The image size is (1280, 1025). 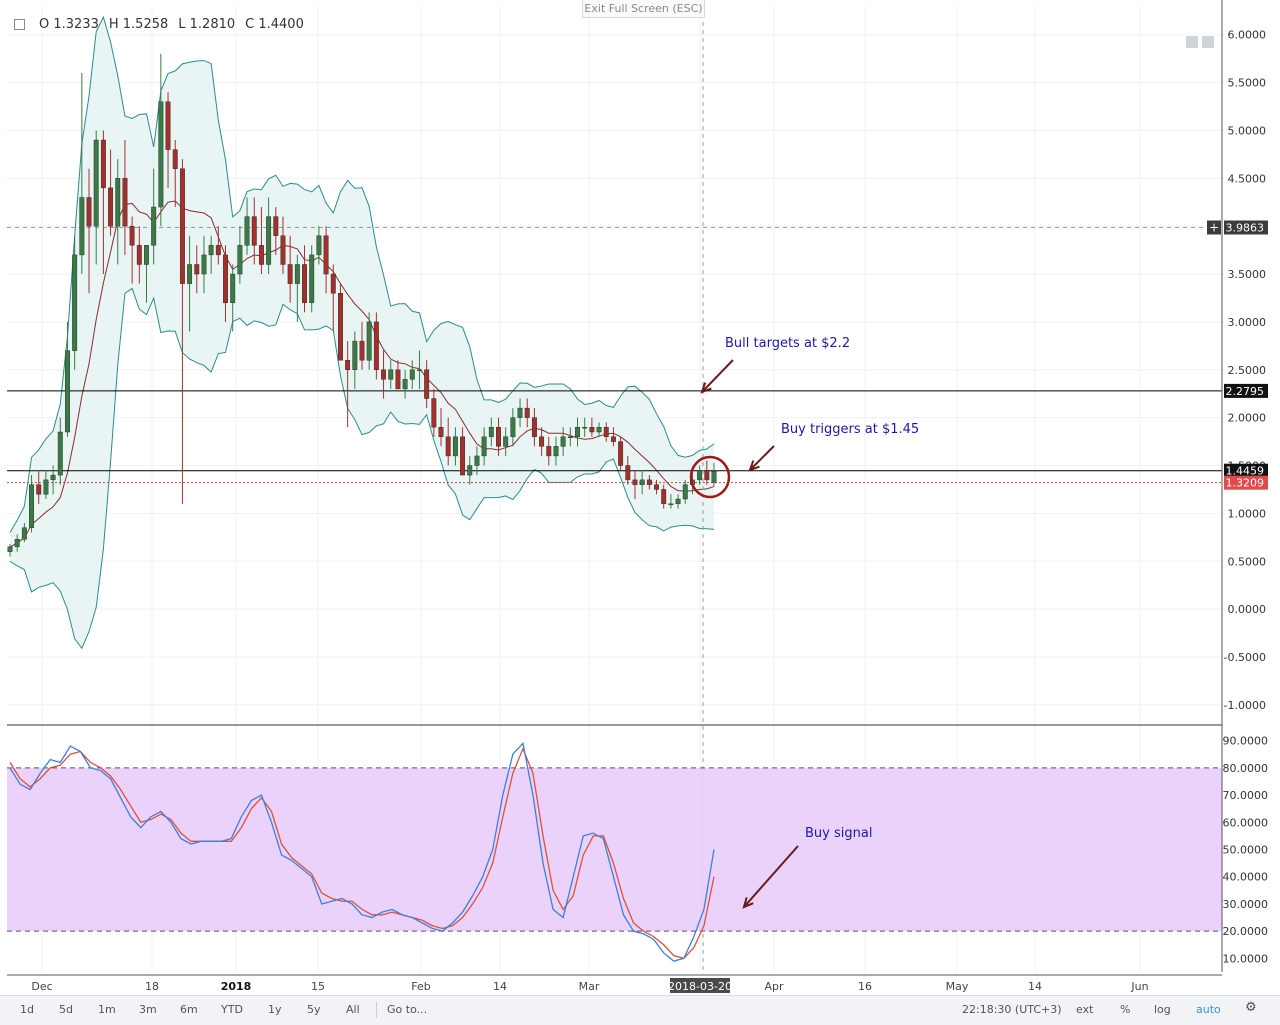 What do you see at coordinates (318, 986) in the screenshot?
I see `time-tick-label: 15` at bounding box center [318, 986].